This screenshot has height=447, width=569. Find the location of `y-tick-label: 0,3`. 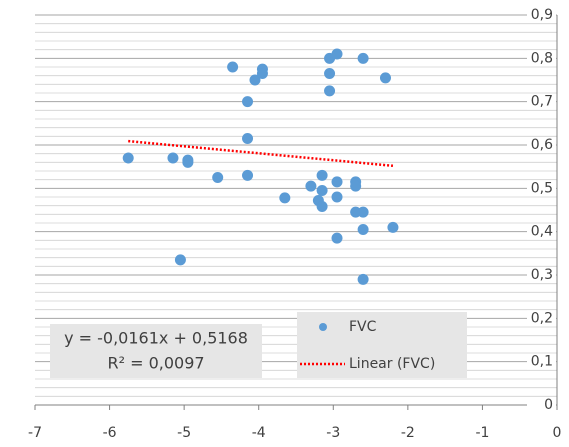

y-tick-label: 0,3 is located at coordinates (542, 275).